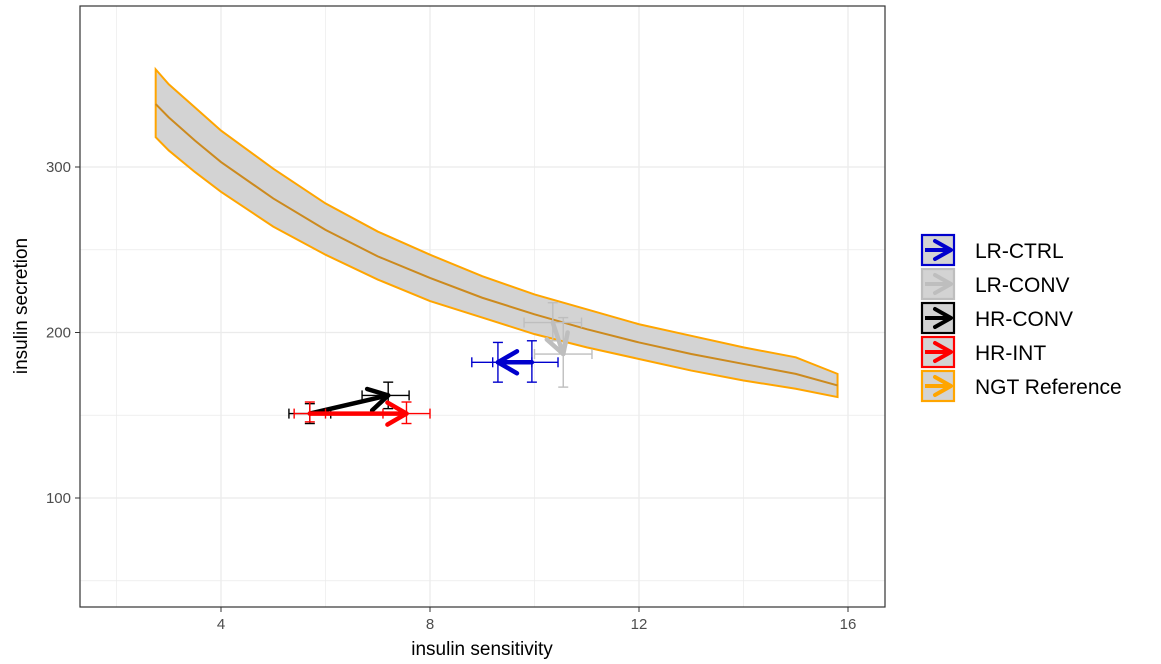 The height and width of the screenshot is (664, 1161). What do you see at coordinates (21, 306) in the screenshot?
I see `y-axis-title: insulin secretion` at bounding box center [21, 306].